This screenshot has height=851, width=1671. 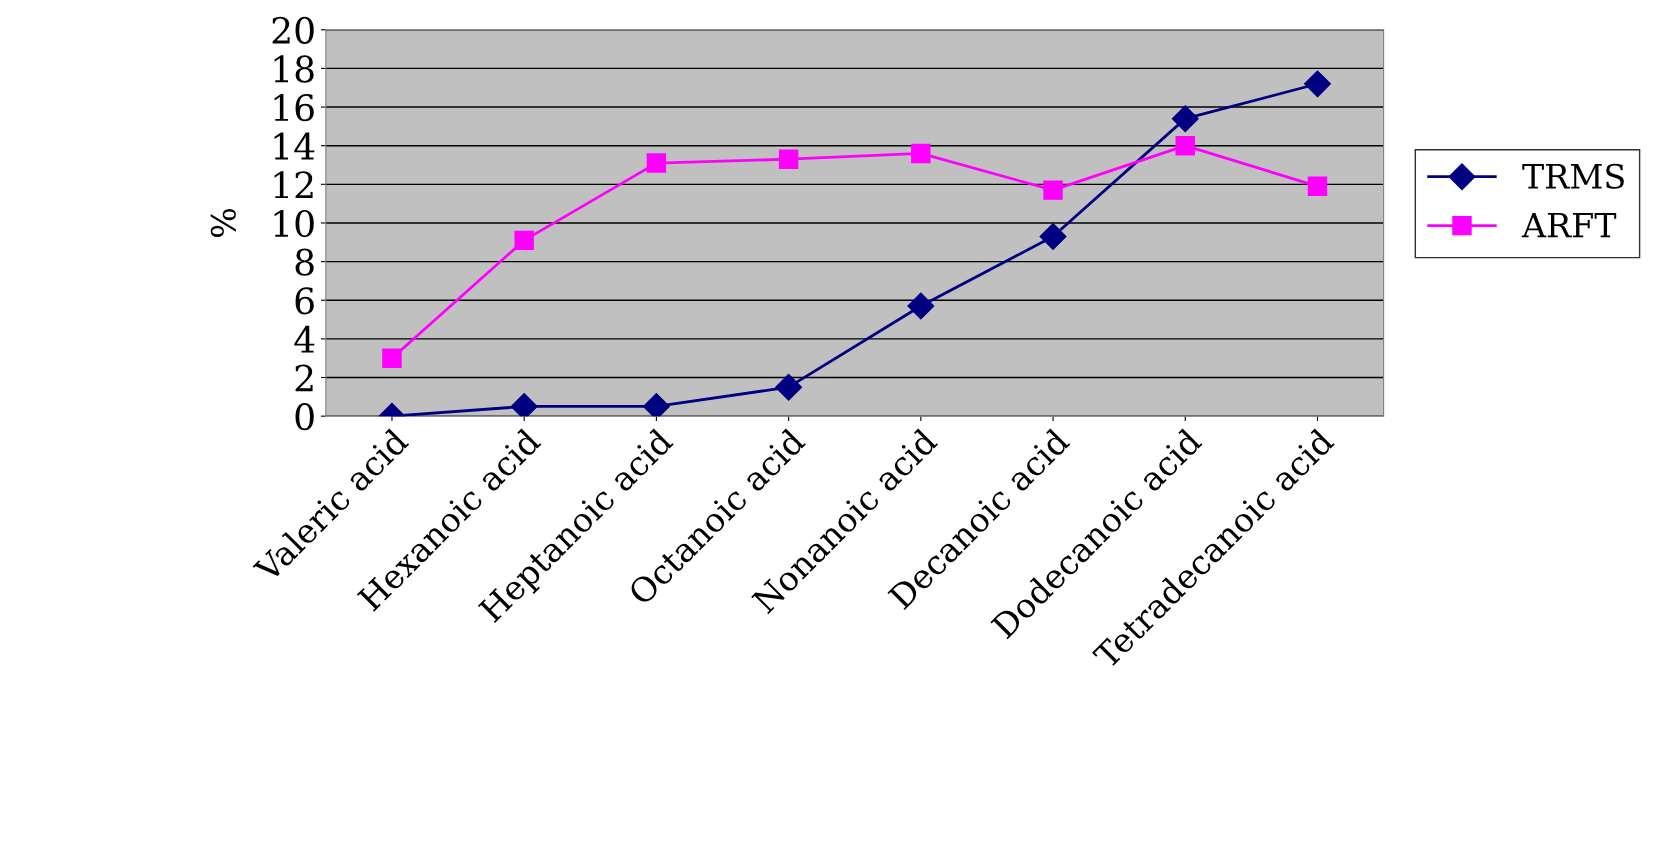 What do you see at coordinates (294, 107) in the screenshot?
I see `y-tick-label: 16` at bounding box center [294, 107].